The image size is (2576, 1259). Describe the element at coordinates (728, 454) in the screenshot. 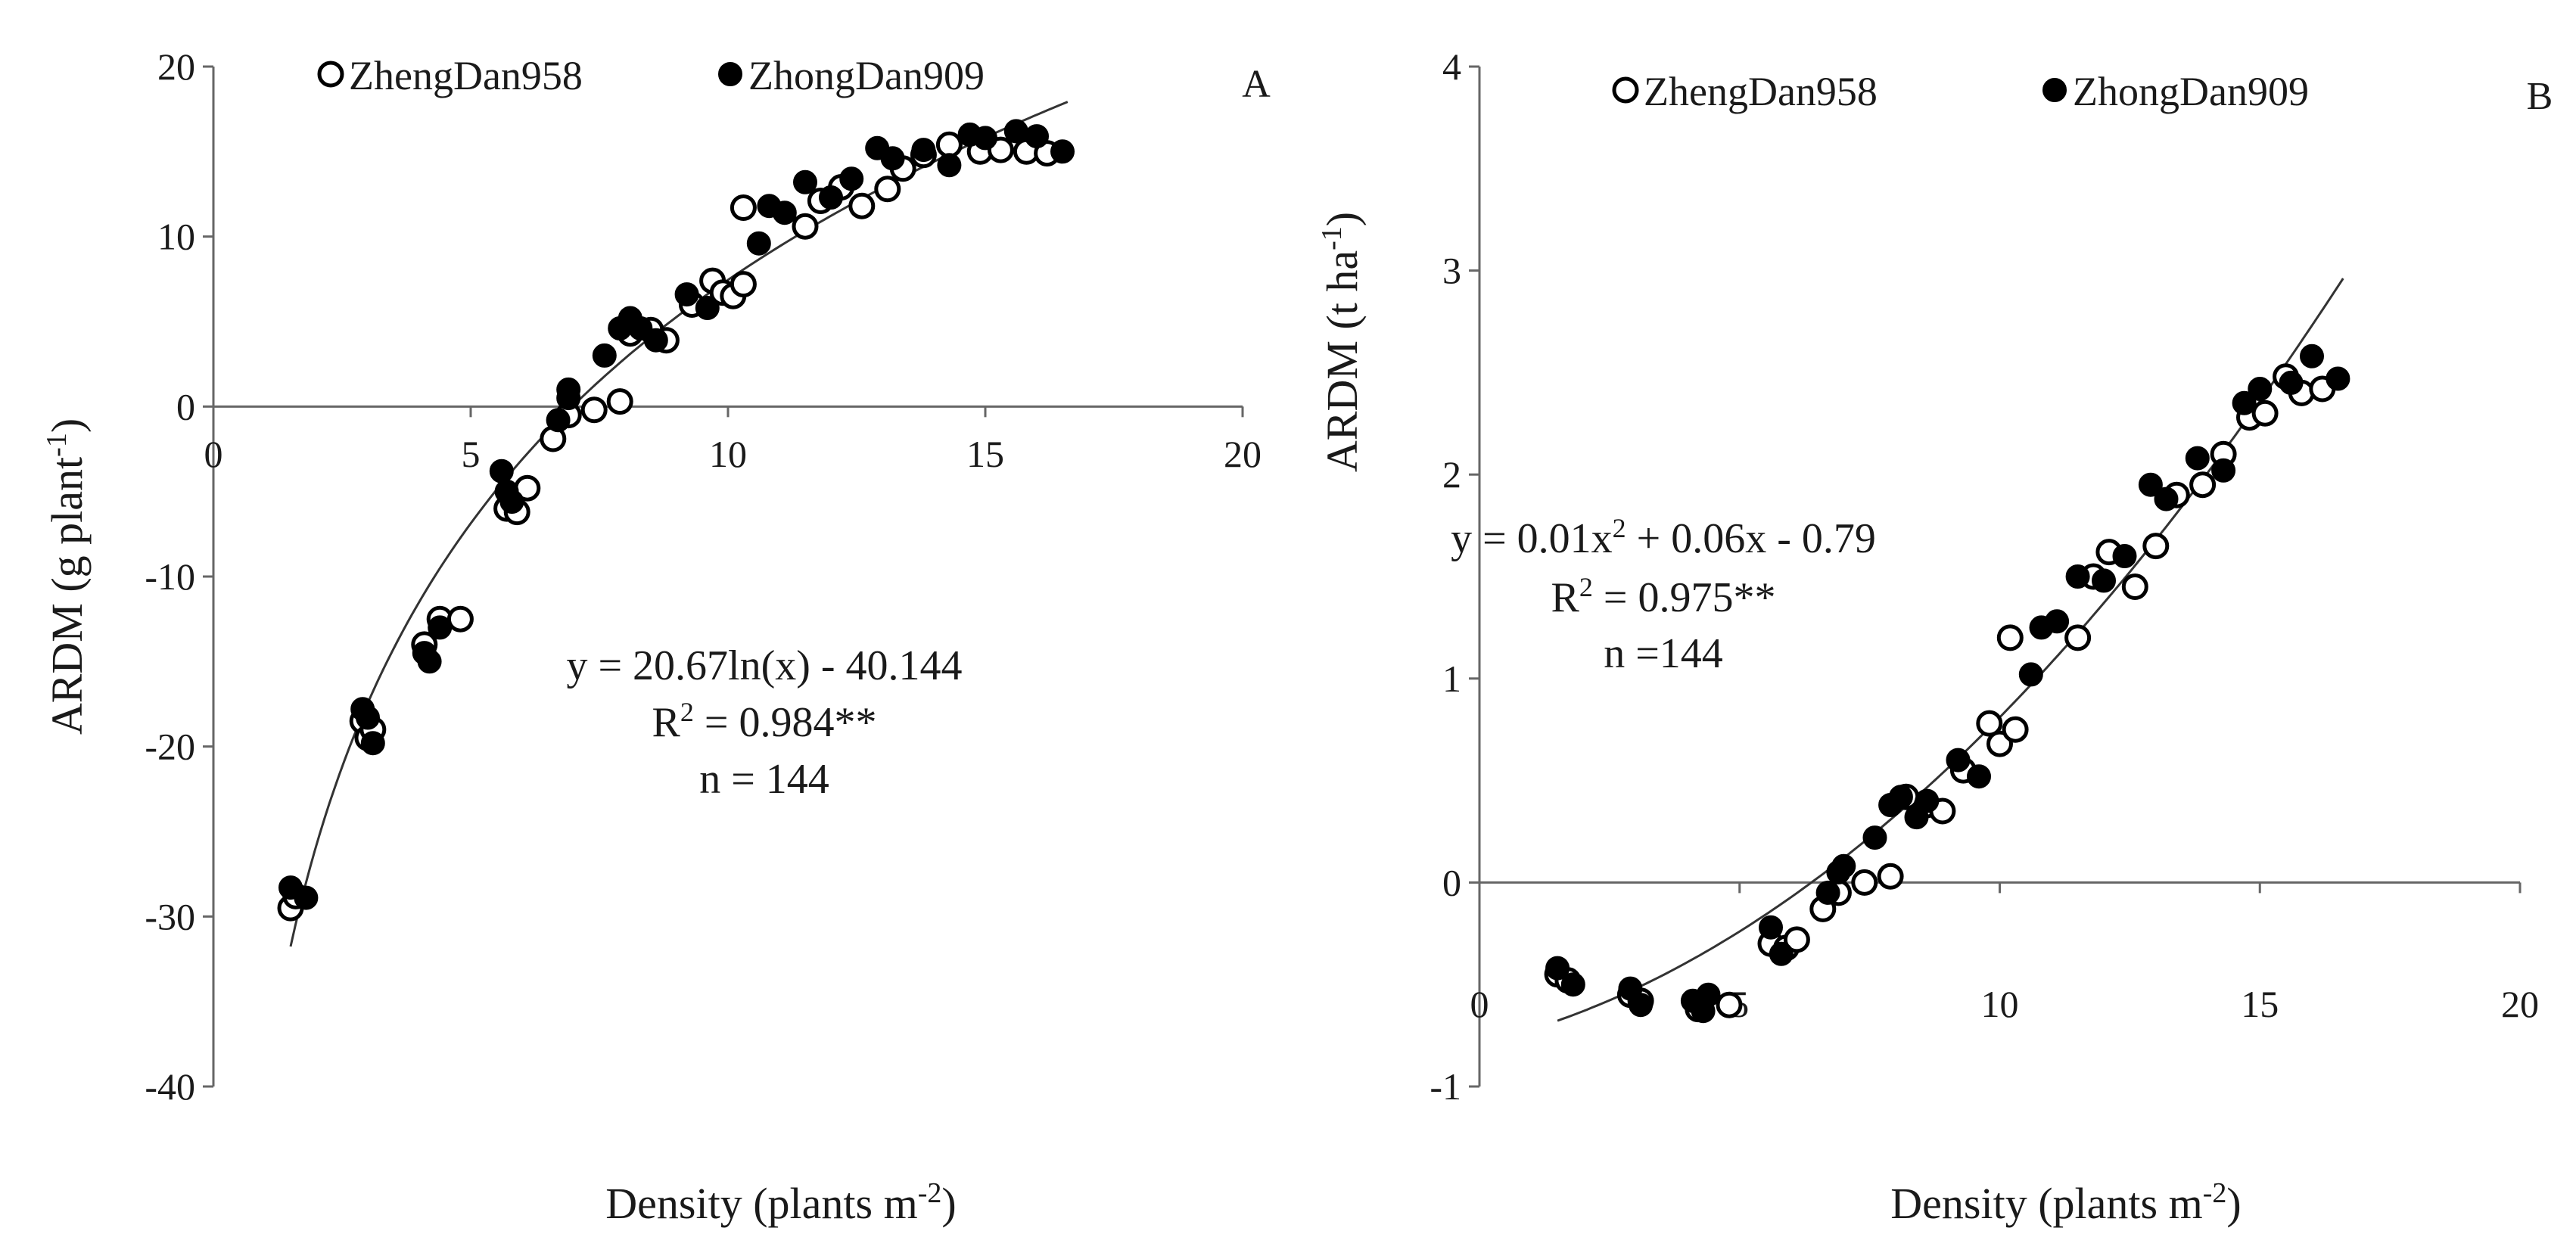

I see `panel-a-x-tick-label: 10` at that location.